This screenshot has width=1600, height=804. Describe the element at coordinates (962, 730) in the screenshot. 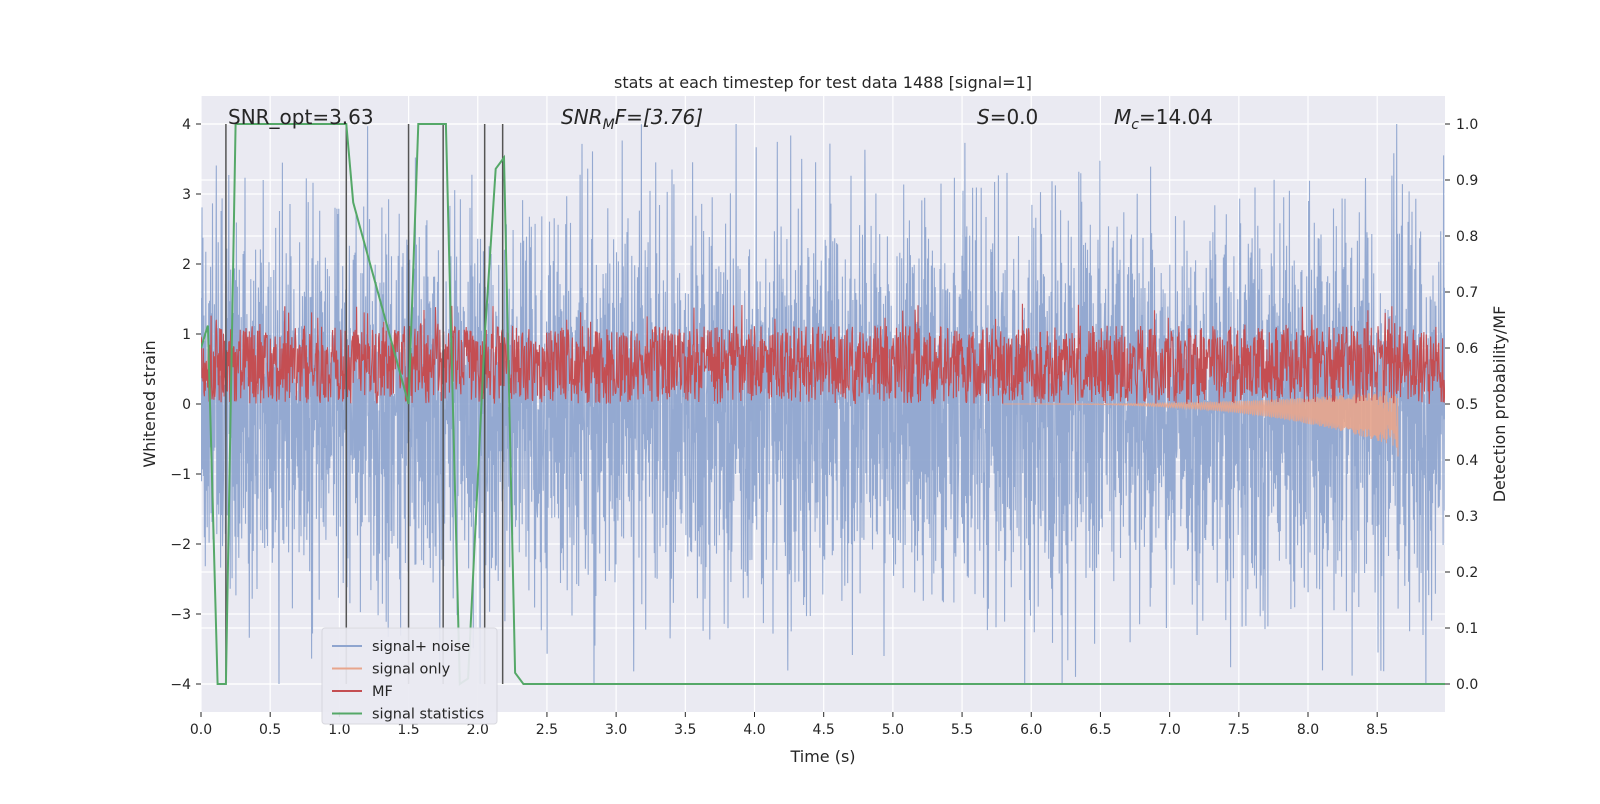

I see `x-tick-label: 5.5` at that location.